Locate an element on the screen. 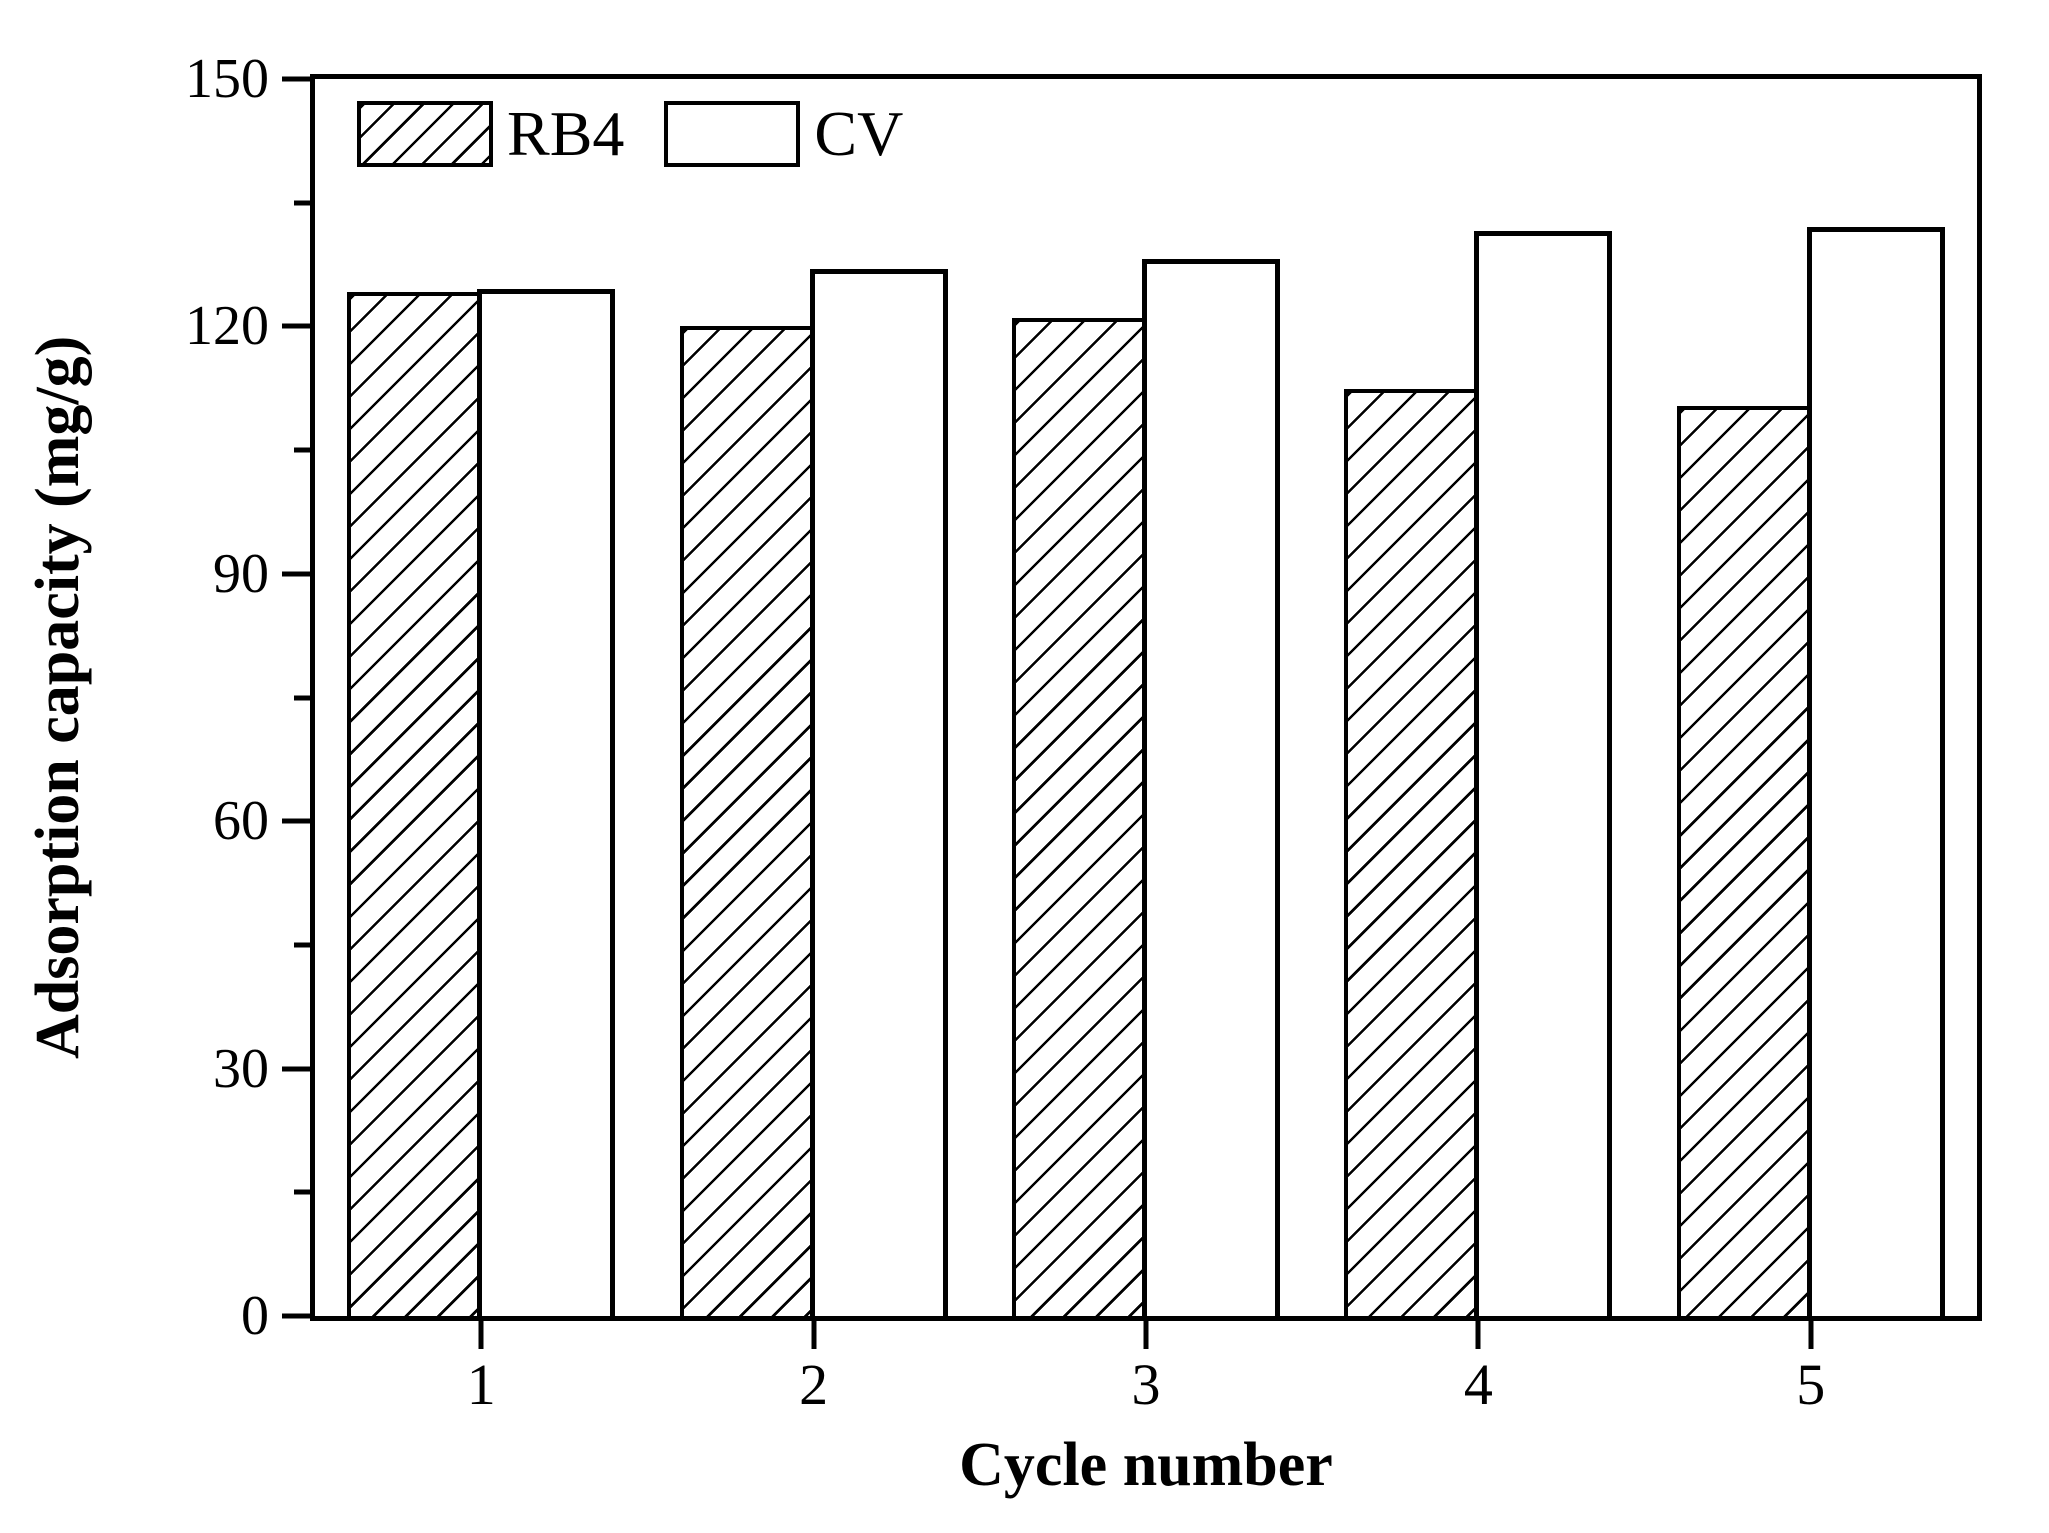 The image size is (2049, 1533). y-tick-label-60: 60 is located at coordinates (241, 821).